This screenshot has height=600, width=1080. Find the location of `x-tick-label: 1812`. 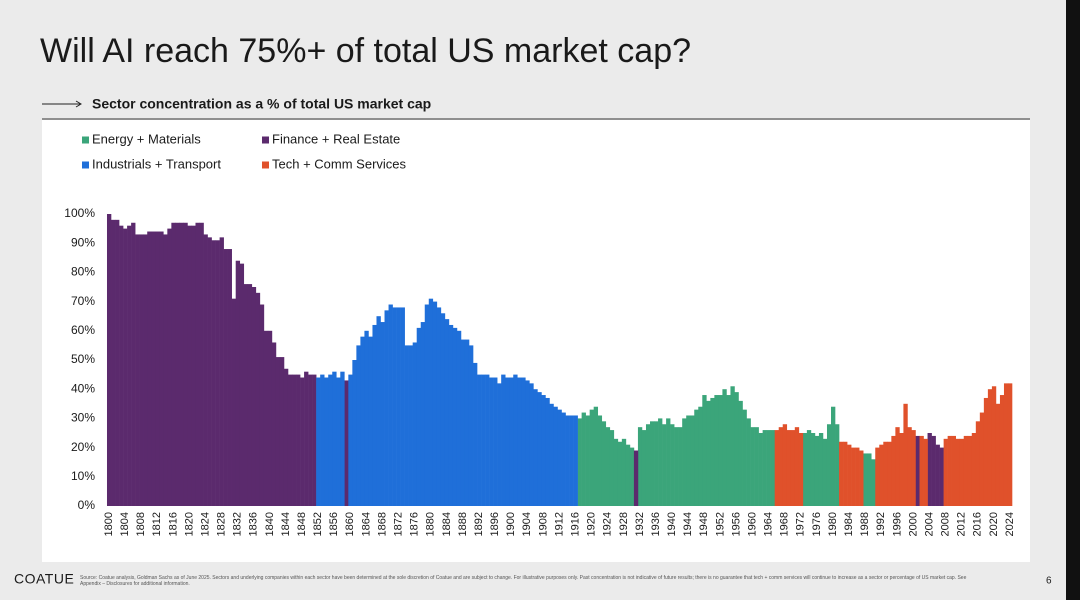

x-tick-label: 1812 is located at coordinates (157, 524).